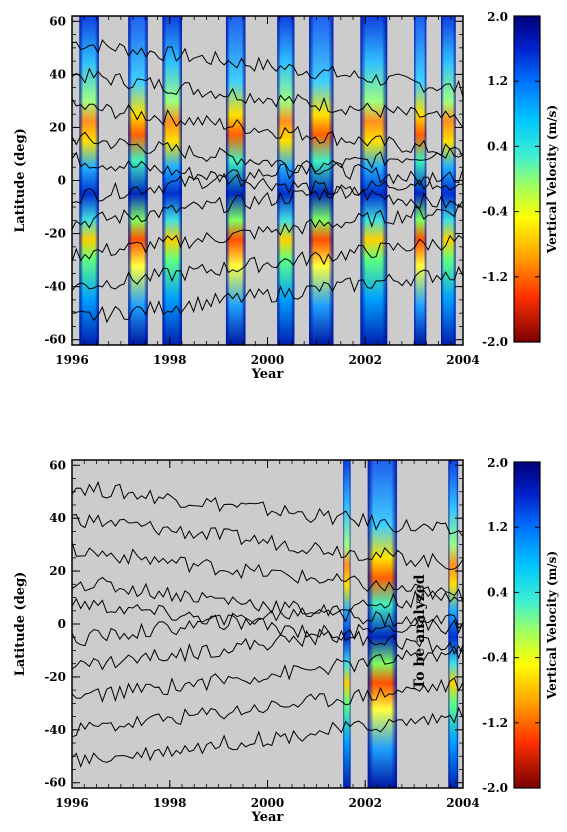 The height and width of the screenshot is (832, 567). I want to click on annotation-to-be-analyzed: To be analyzed, so click(420, 631).